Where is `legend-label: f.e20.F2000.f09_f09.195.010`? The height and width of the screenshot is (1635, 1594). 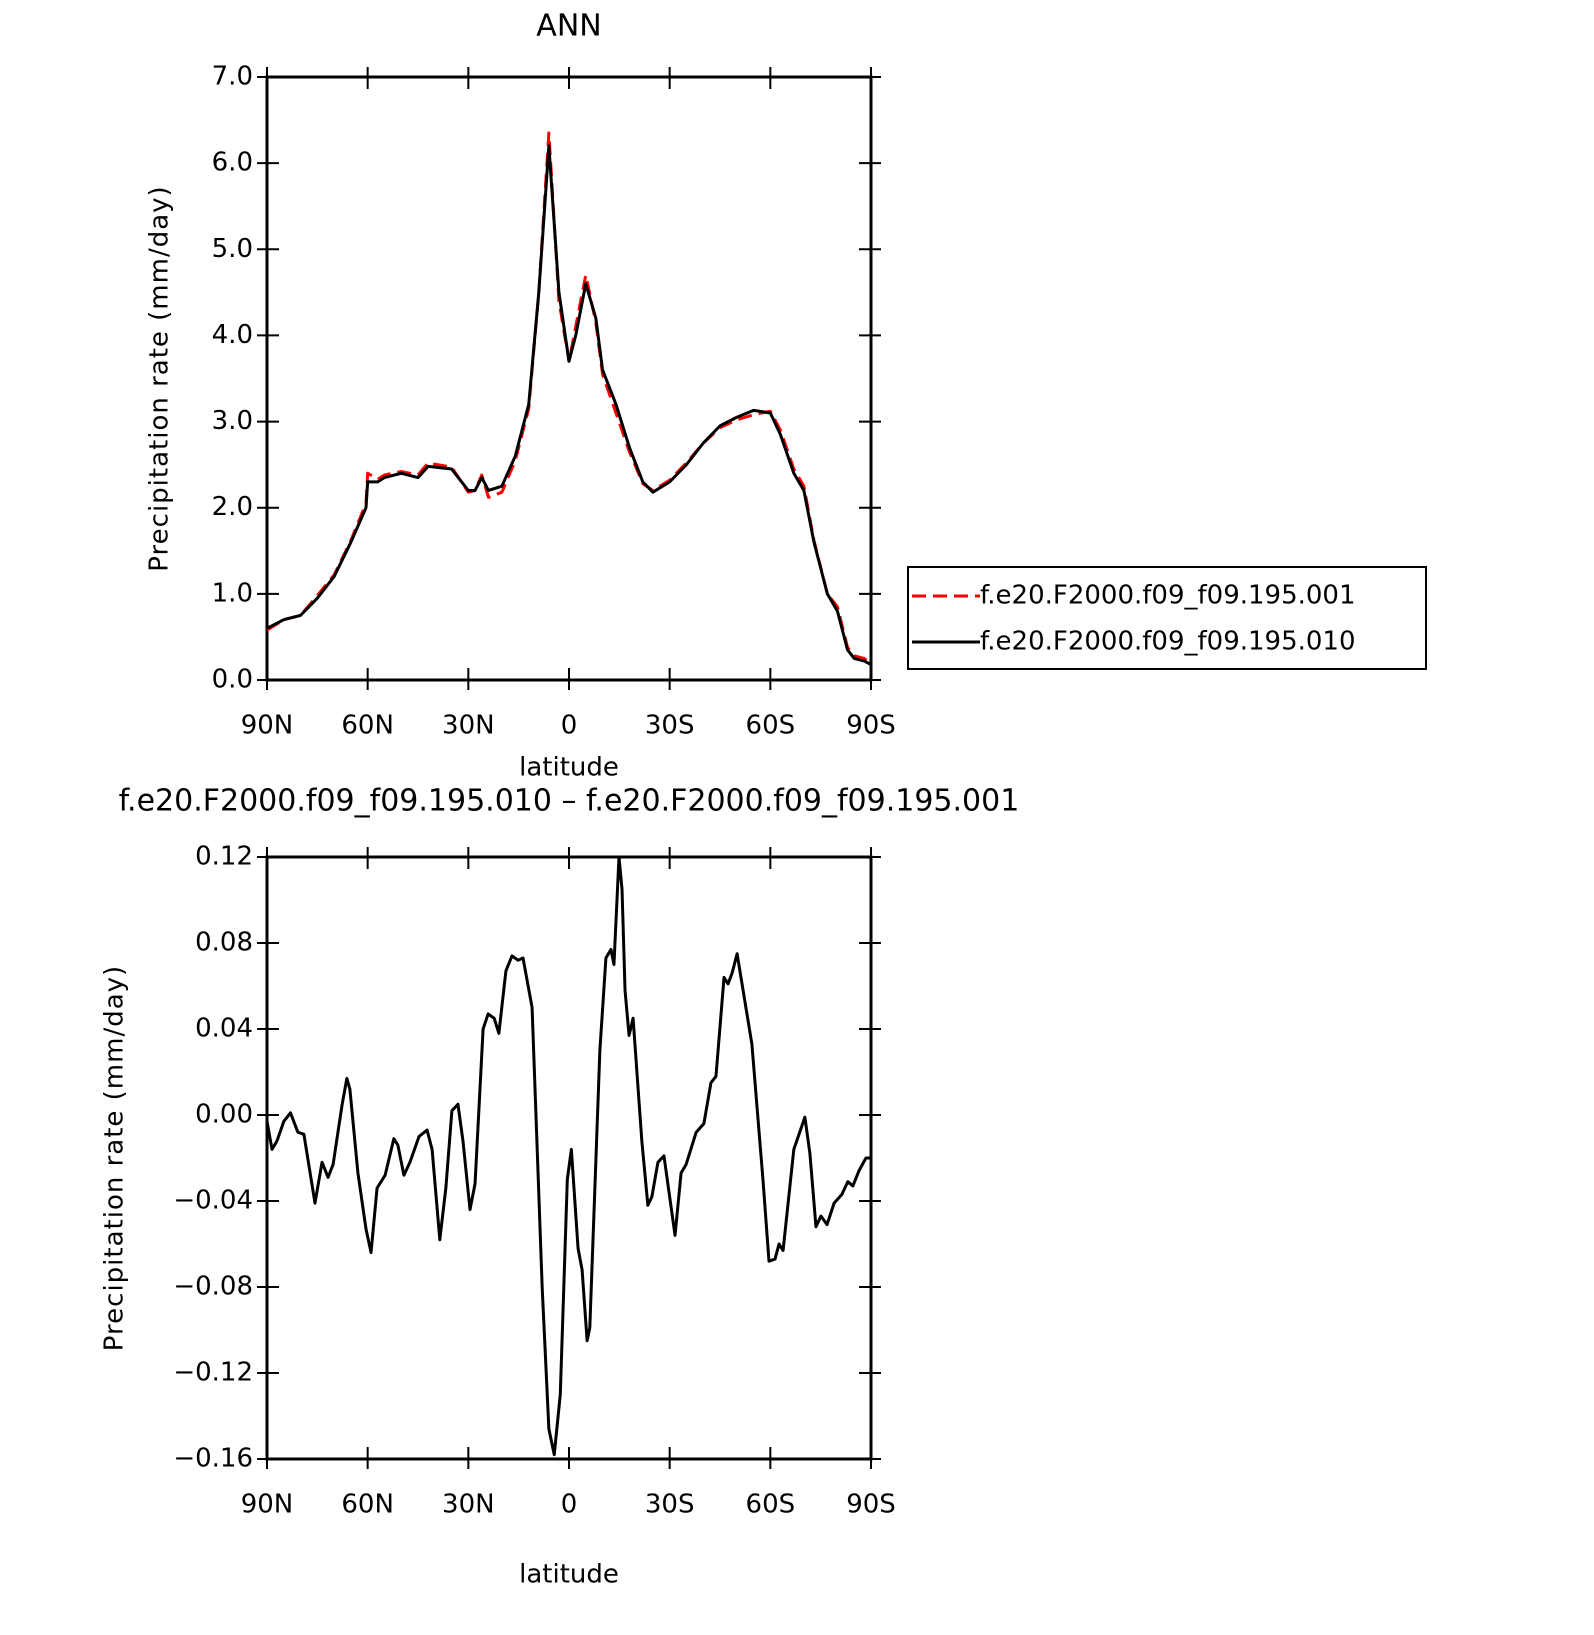 legend-label: f.e20.F2000.f09_f09.195.010 is located at coordinates (1168, 642).